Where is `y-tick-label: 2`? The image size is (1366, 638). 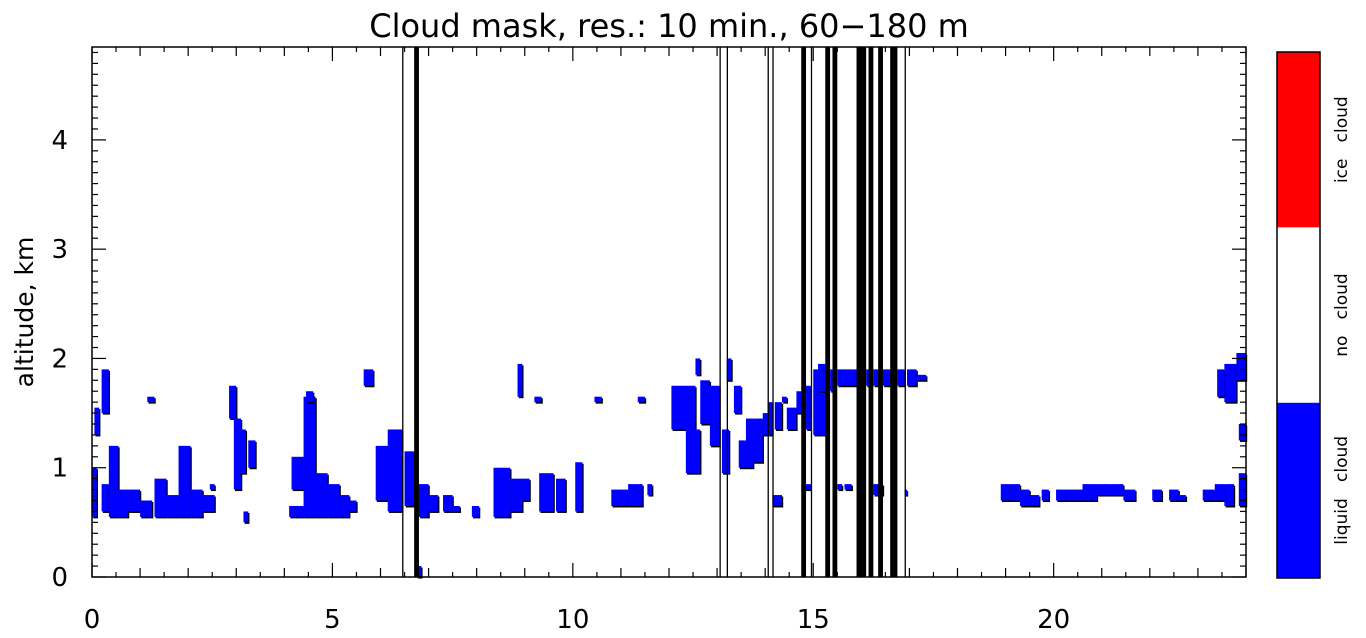 y-tick-label: 2 is located at coordinates (59, 359).